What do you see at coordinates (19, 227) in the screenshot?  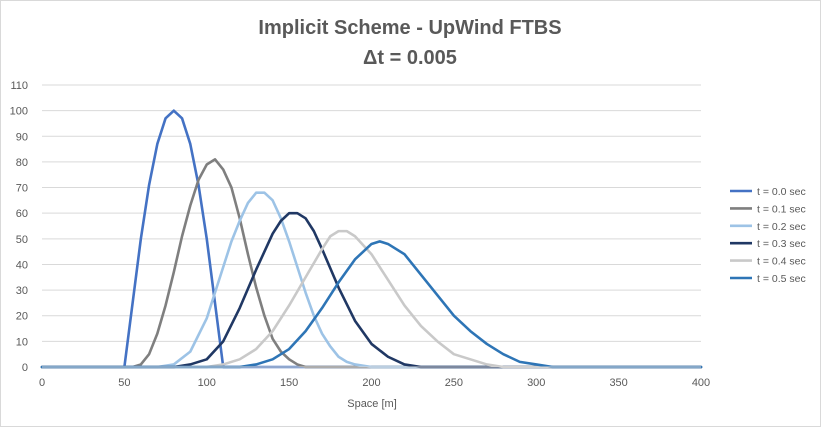 I see `y-axis-ticks: 0 10 20 30 40 50 60 70 80 90 100 110` at bounding box center [19, 227].